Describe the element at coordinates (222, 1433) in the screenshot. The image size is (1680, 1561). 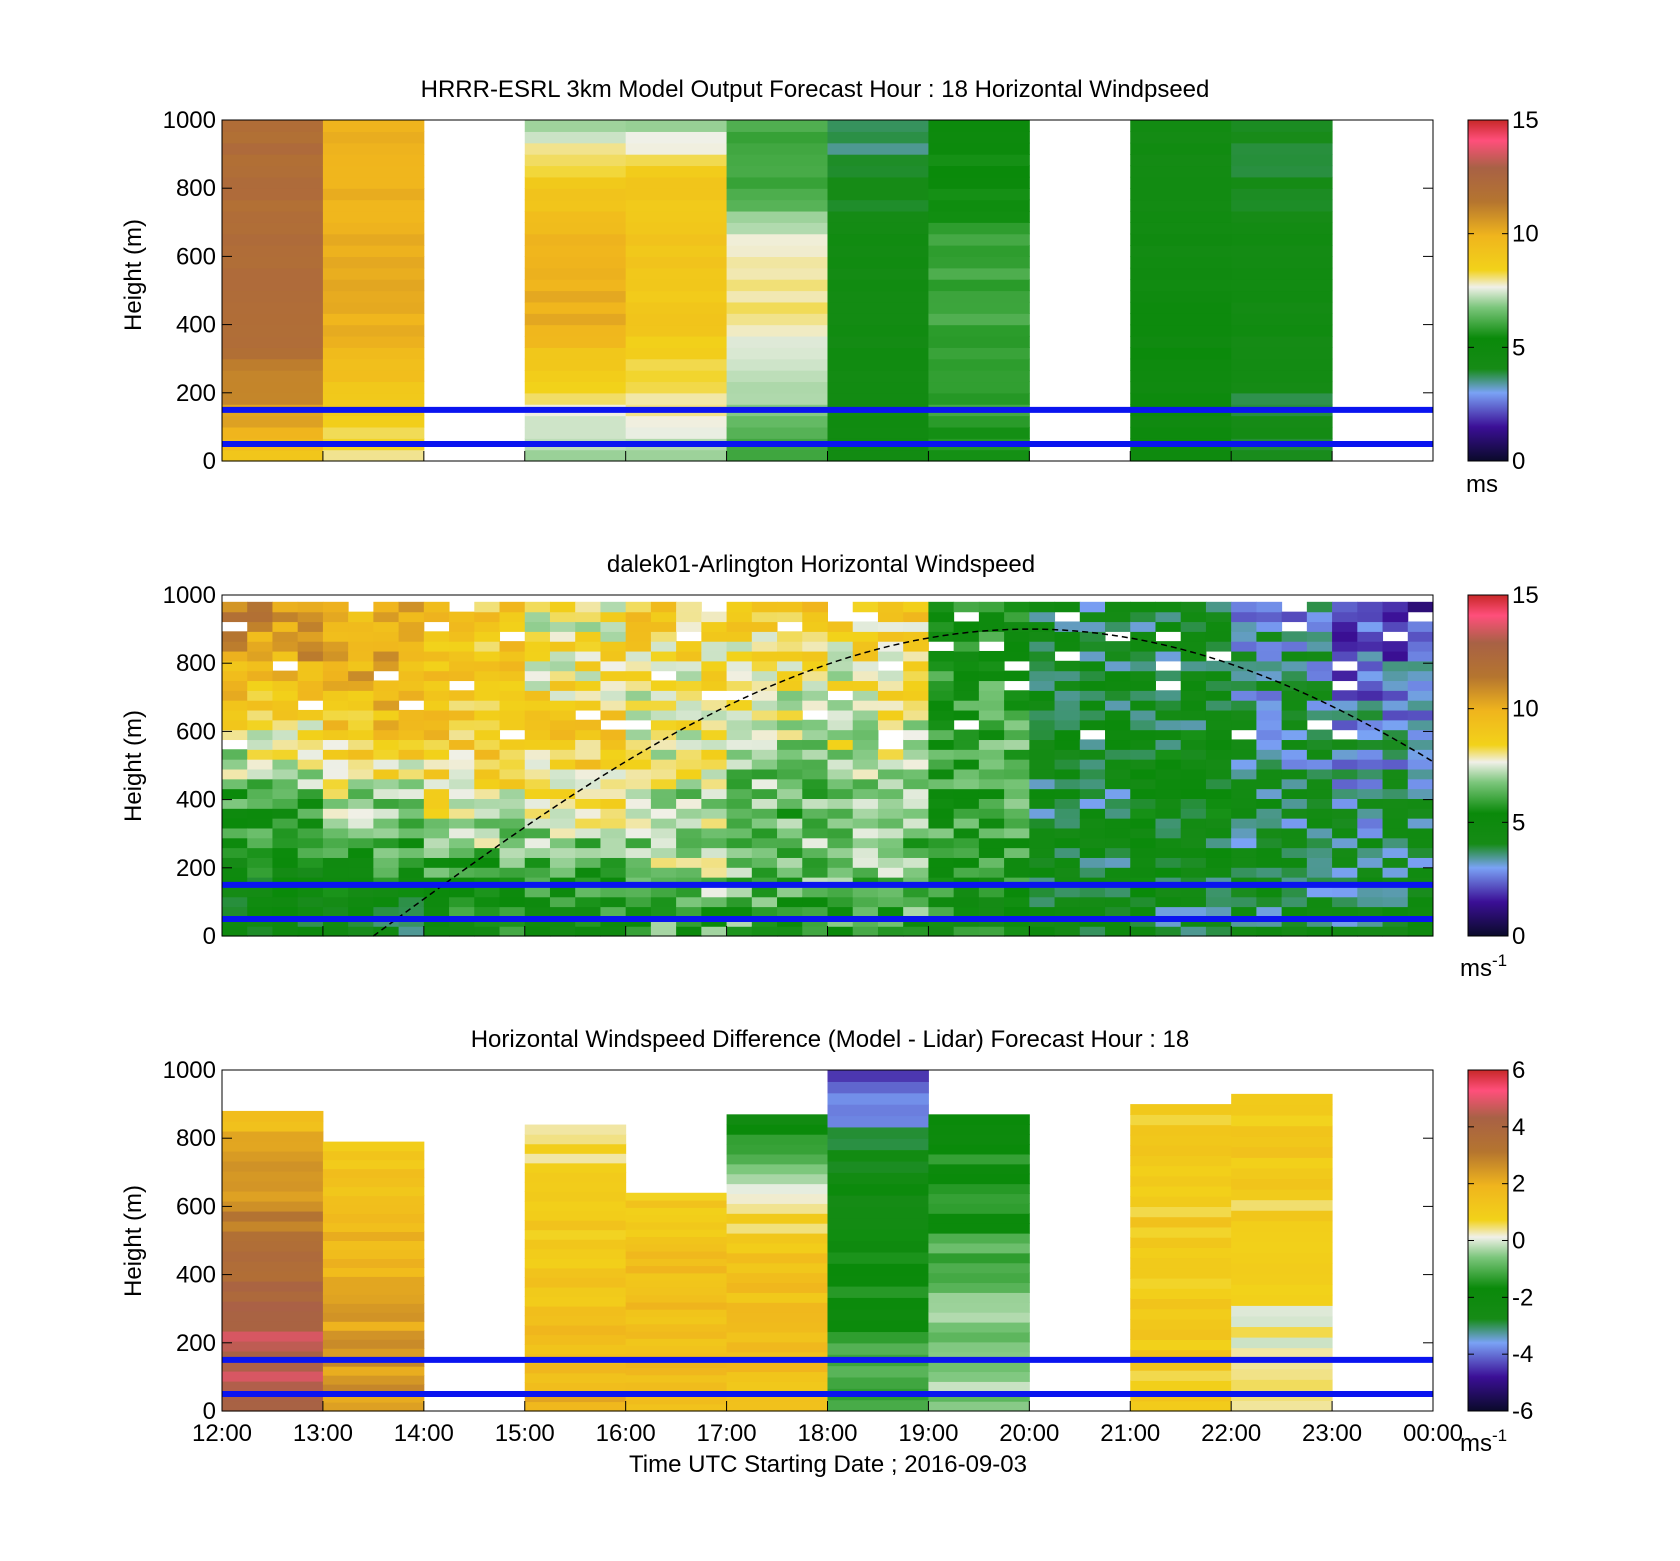
I see `x-tick-label: 12:00` at that location.